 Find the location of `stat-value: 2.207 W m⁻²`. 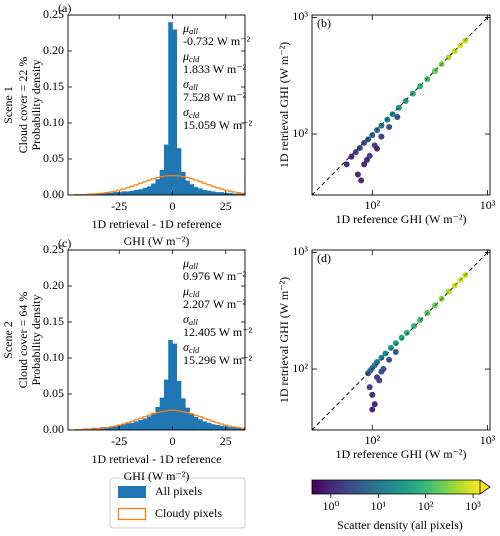

stat-value: 2.207 W m⁻² is located at coordinates (215, 304).